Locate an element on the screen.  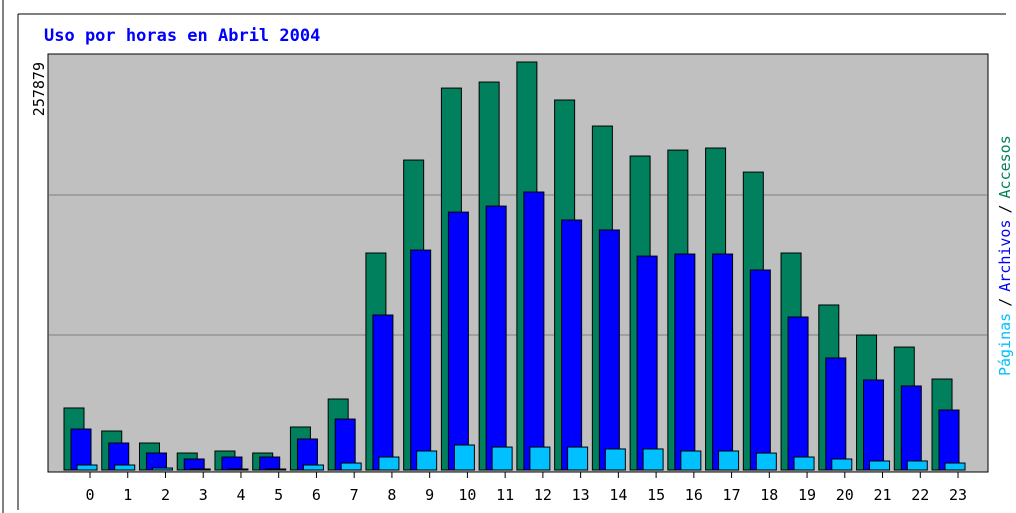
x-tick-label: 5 is located at coordinates (278, 495).